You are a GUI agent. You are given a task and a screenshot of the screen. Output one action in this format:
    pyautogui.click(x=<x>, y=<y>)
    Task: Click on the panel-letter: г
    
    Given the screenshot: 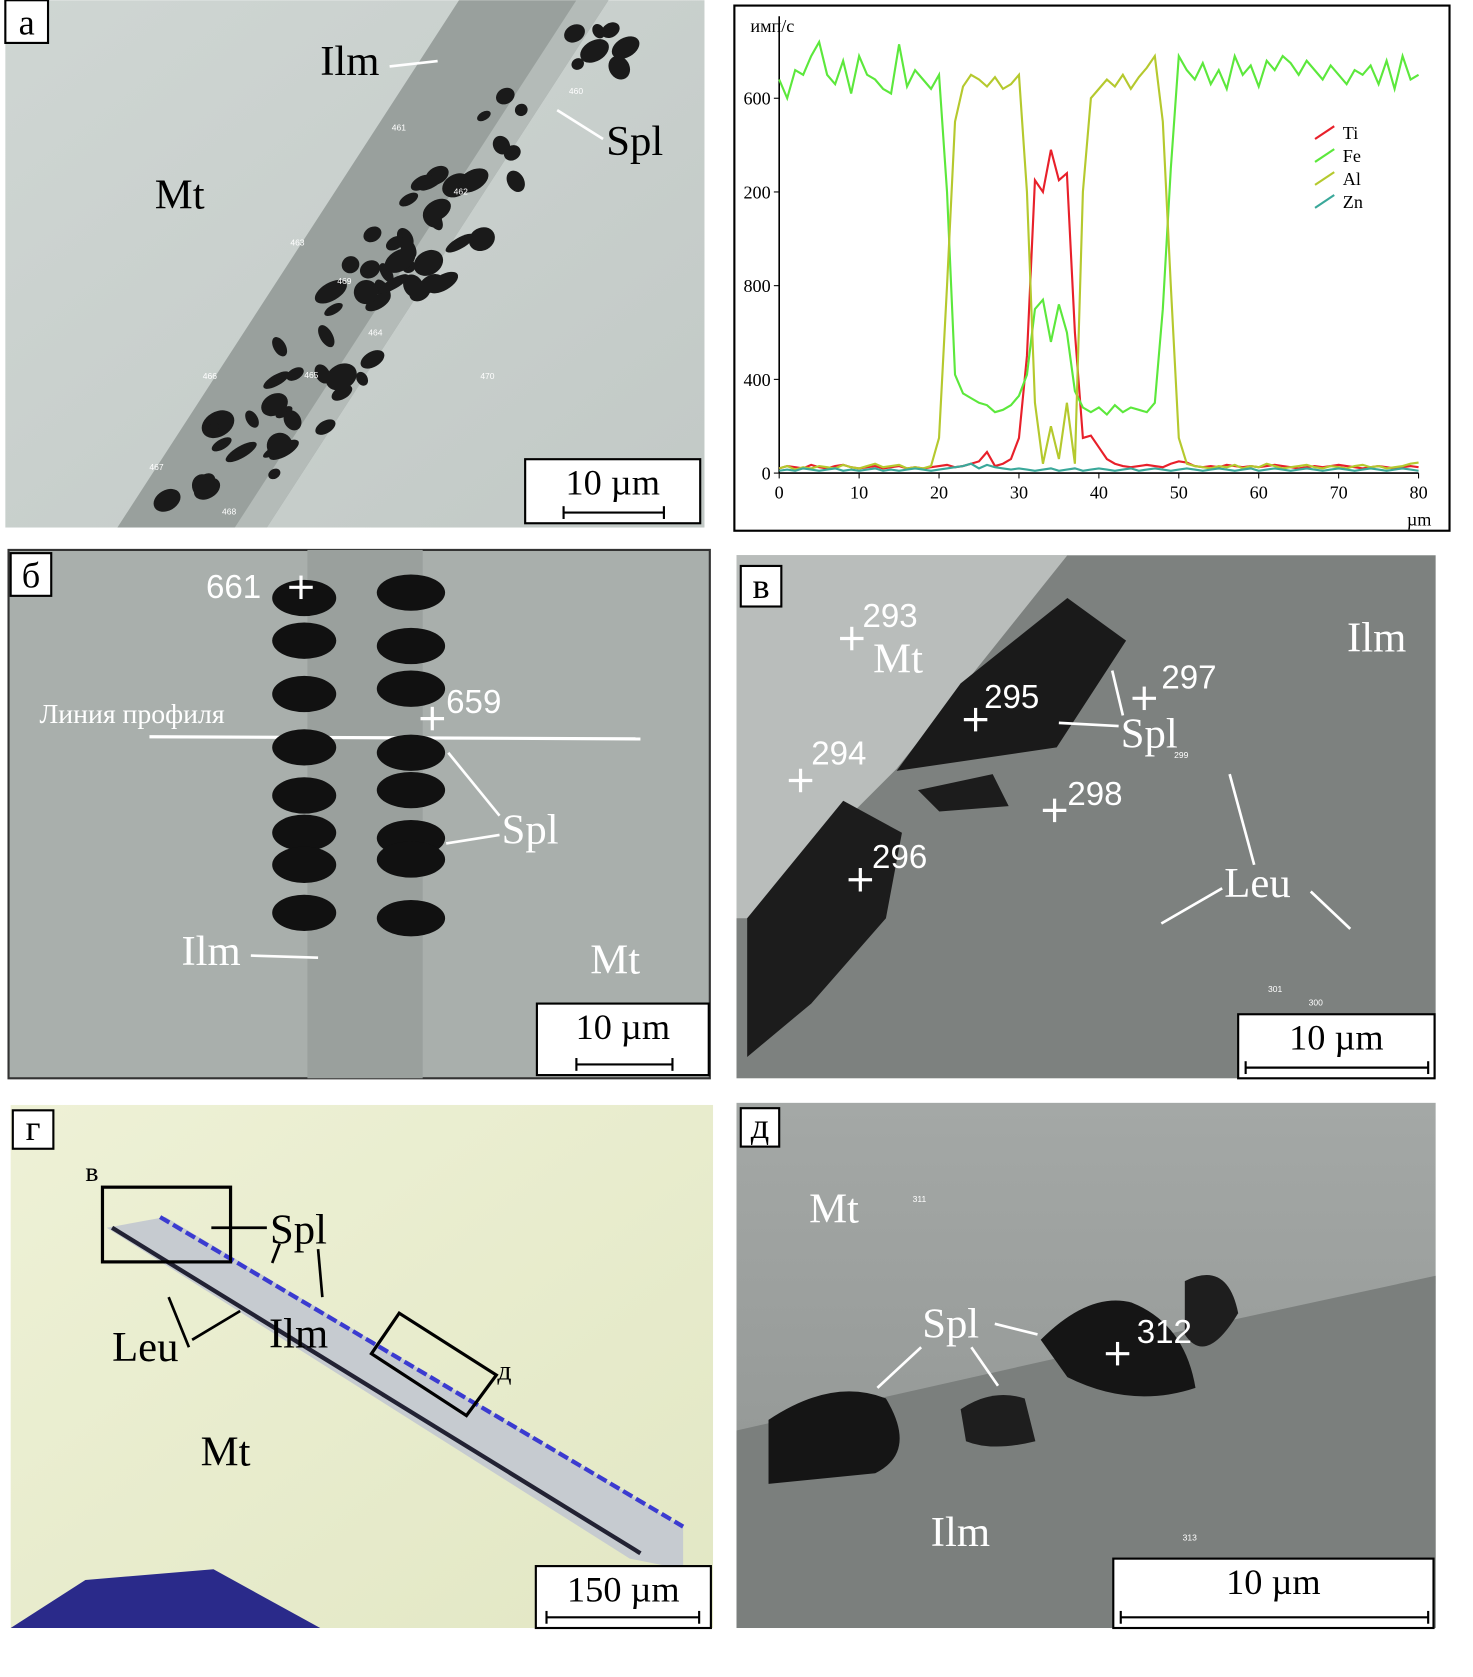 What is the action you would take?
    pyautogui.click(x=33, y=1128)
    